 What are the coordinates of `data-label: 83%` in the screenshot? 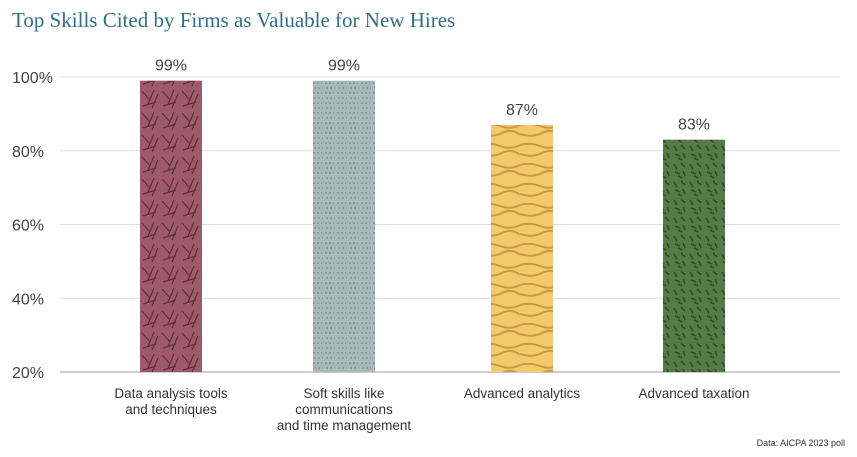 It's located at (694, 125).